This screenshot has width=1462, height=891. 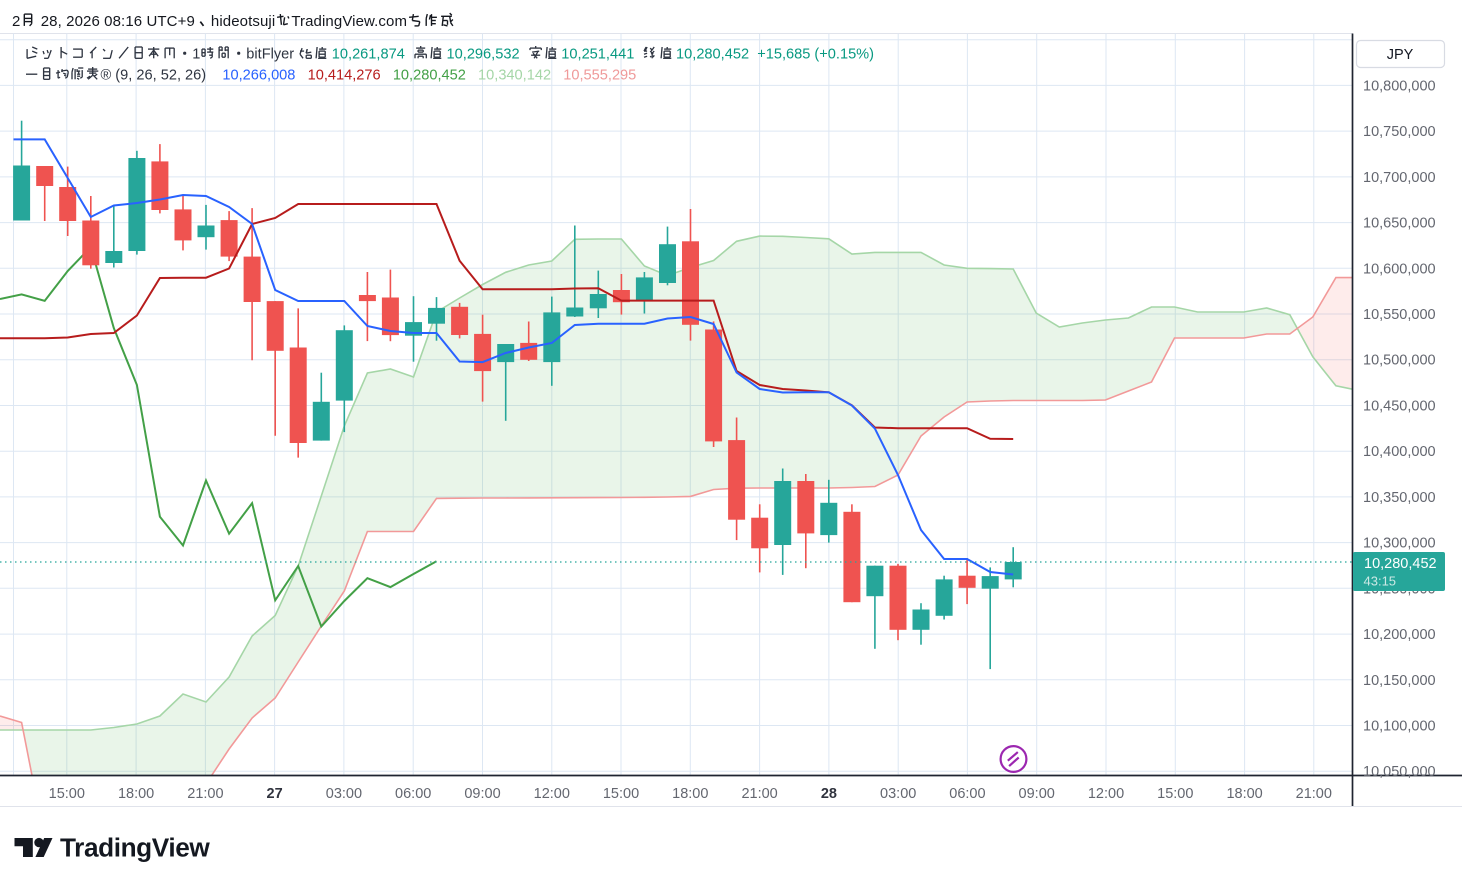 What do you see at coordinates (1399, 727) in the screenshot?
I see `svg-text: 10,100,000` at bounding box center [1399, 727].